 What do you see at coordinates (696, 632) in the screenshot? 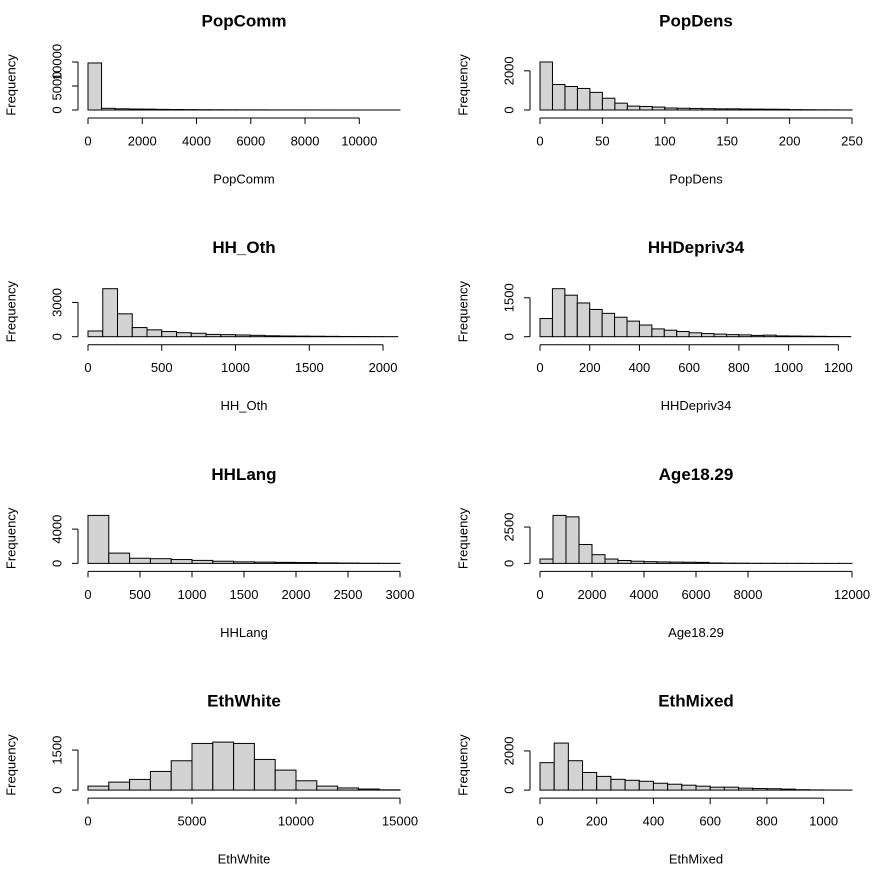
I see `x-axis-label: Age18.29` at bounding box center [696, 632].